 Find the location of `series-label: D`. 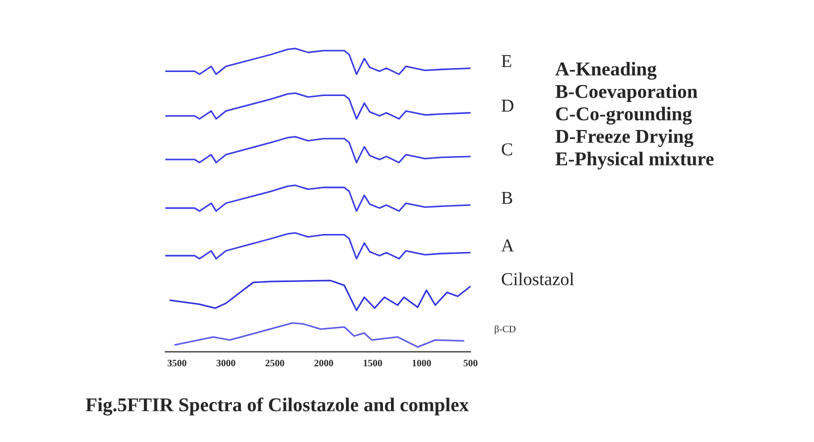

series-label: D is located at coordinates (508, 106).